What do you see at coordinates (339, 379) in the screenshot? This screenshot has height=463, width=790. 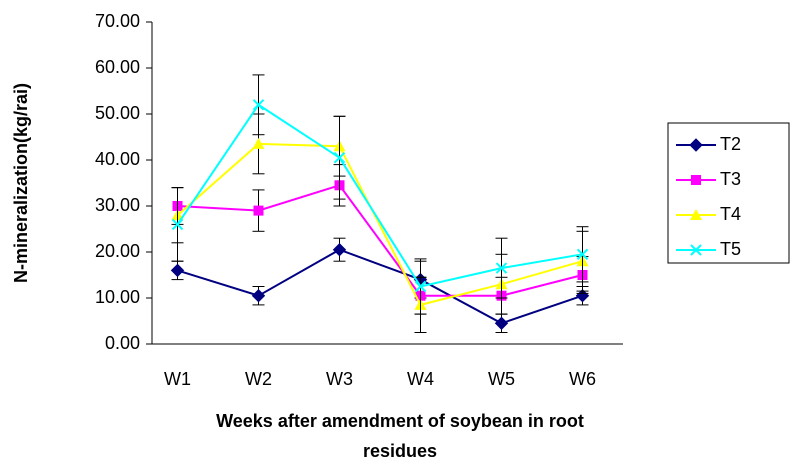 I see `x-tick-label: W3` at bounding box center [339, 379].